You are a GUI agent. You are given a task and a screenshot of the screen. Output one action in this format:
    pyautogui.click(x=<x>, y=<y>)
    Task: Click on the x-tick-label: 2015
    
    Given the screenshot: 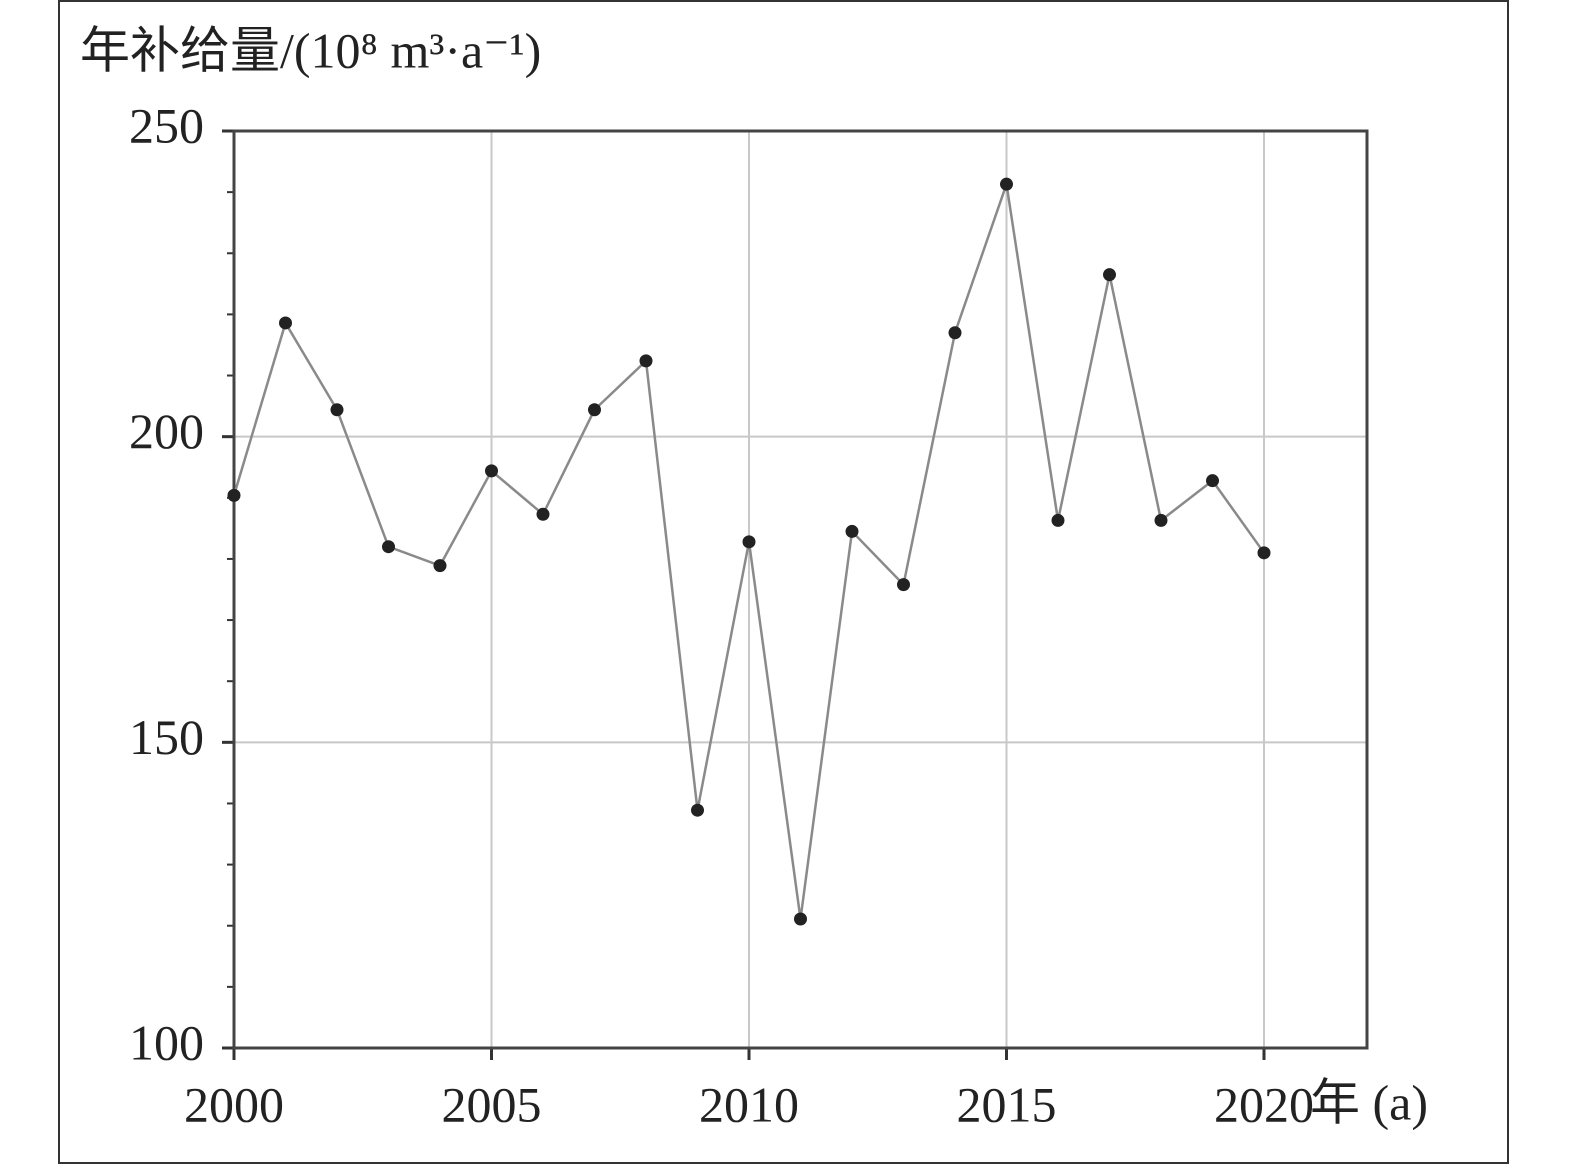 What is the action you would take?
    pyautogui.click(x=1007, y=1104)
    